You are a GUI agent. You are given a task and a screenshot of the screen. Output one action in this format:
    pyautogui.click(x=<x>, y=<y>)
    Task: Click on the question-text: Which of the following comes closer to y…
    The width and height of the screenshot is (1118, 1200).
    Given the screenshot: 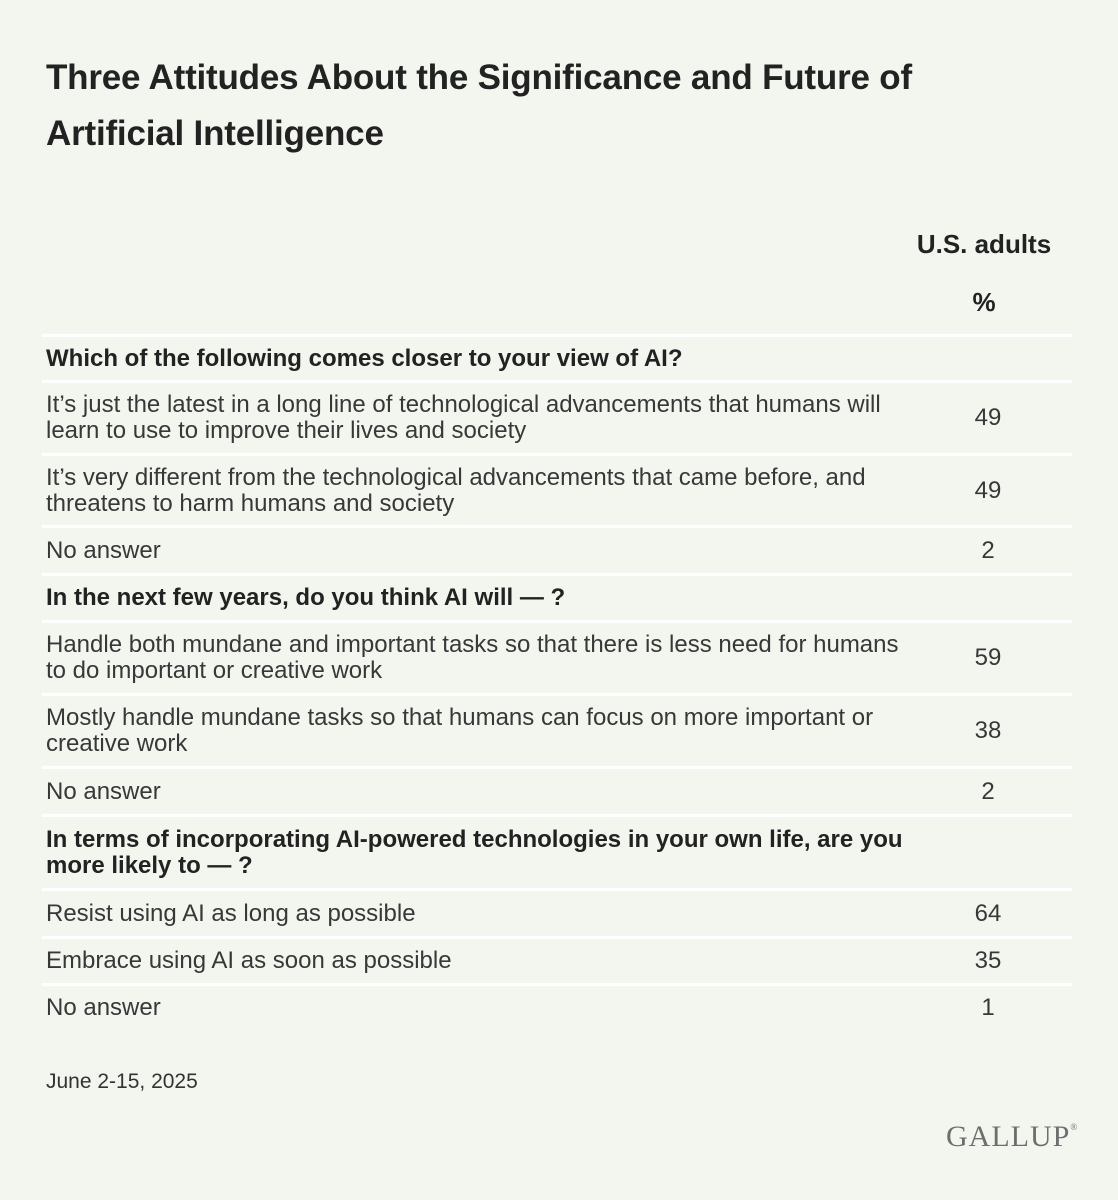 What is the action you would take?
    pyautogui.click(x=364, y=358)
    